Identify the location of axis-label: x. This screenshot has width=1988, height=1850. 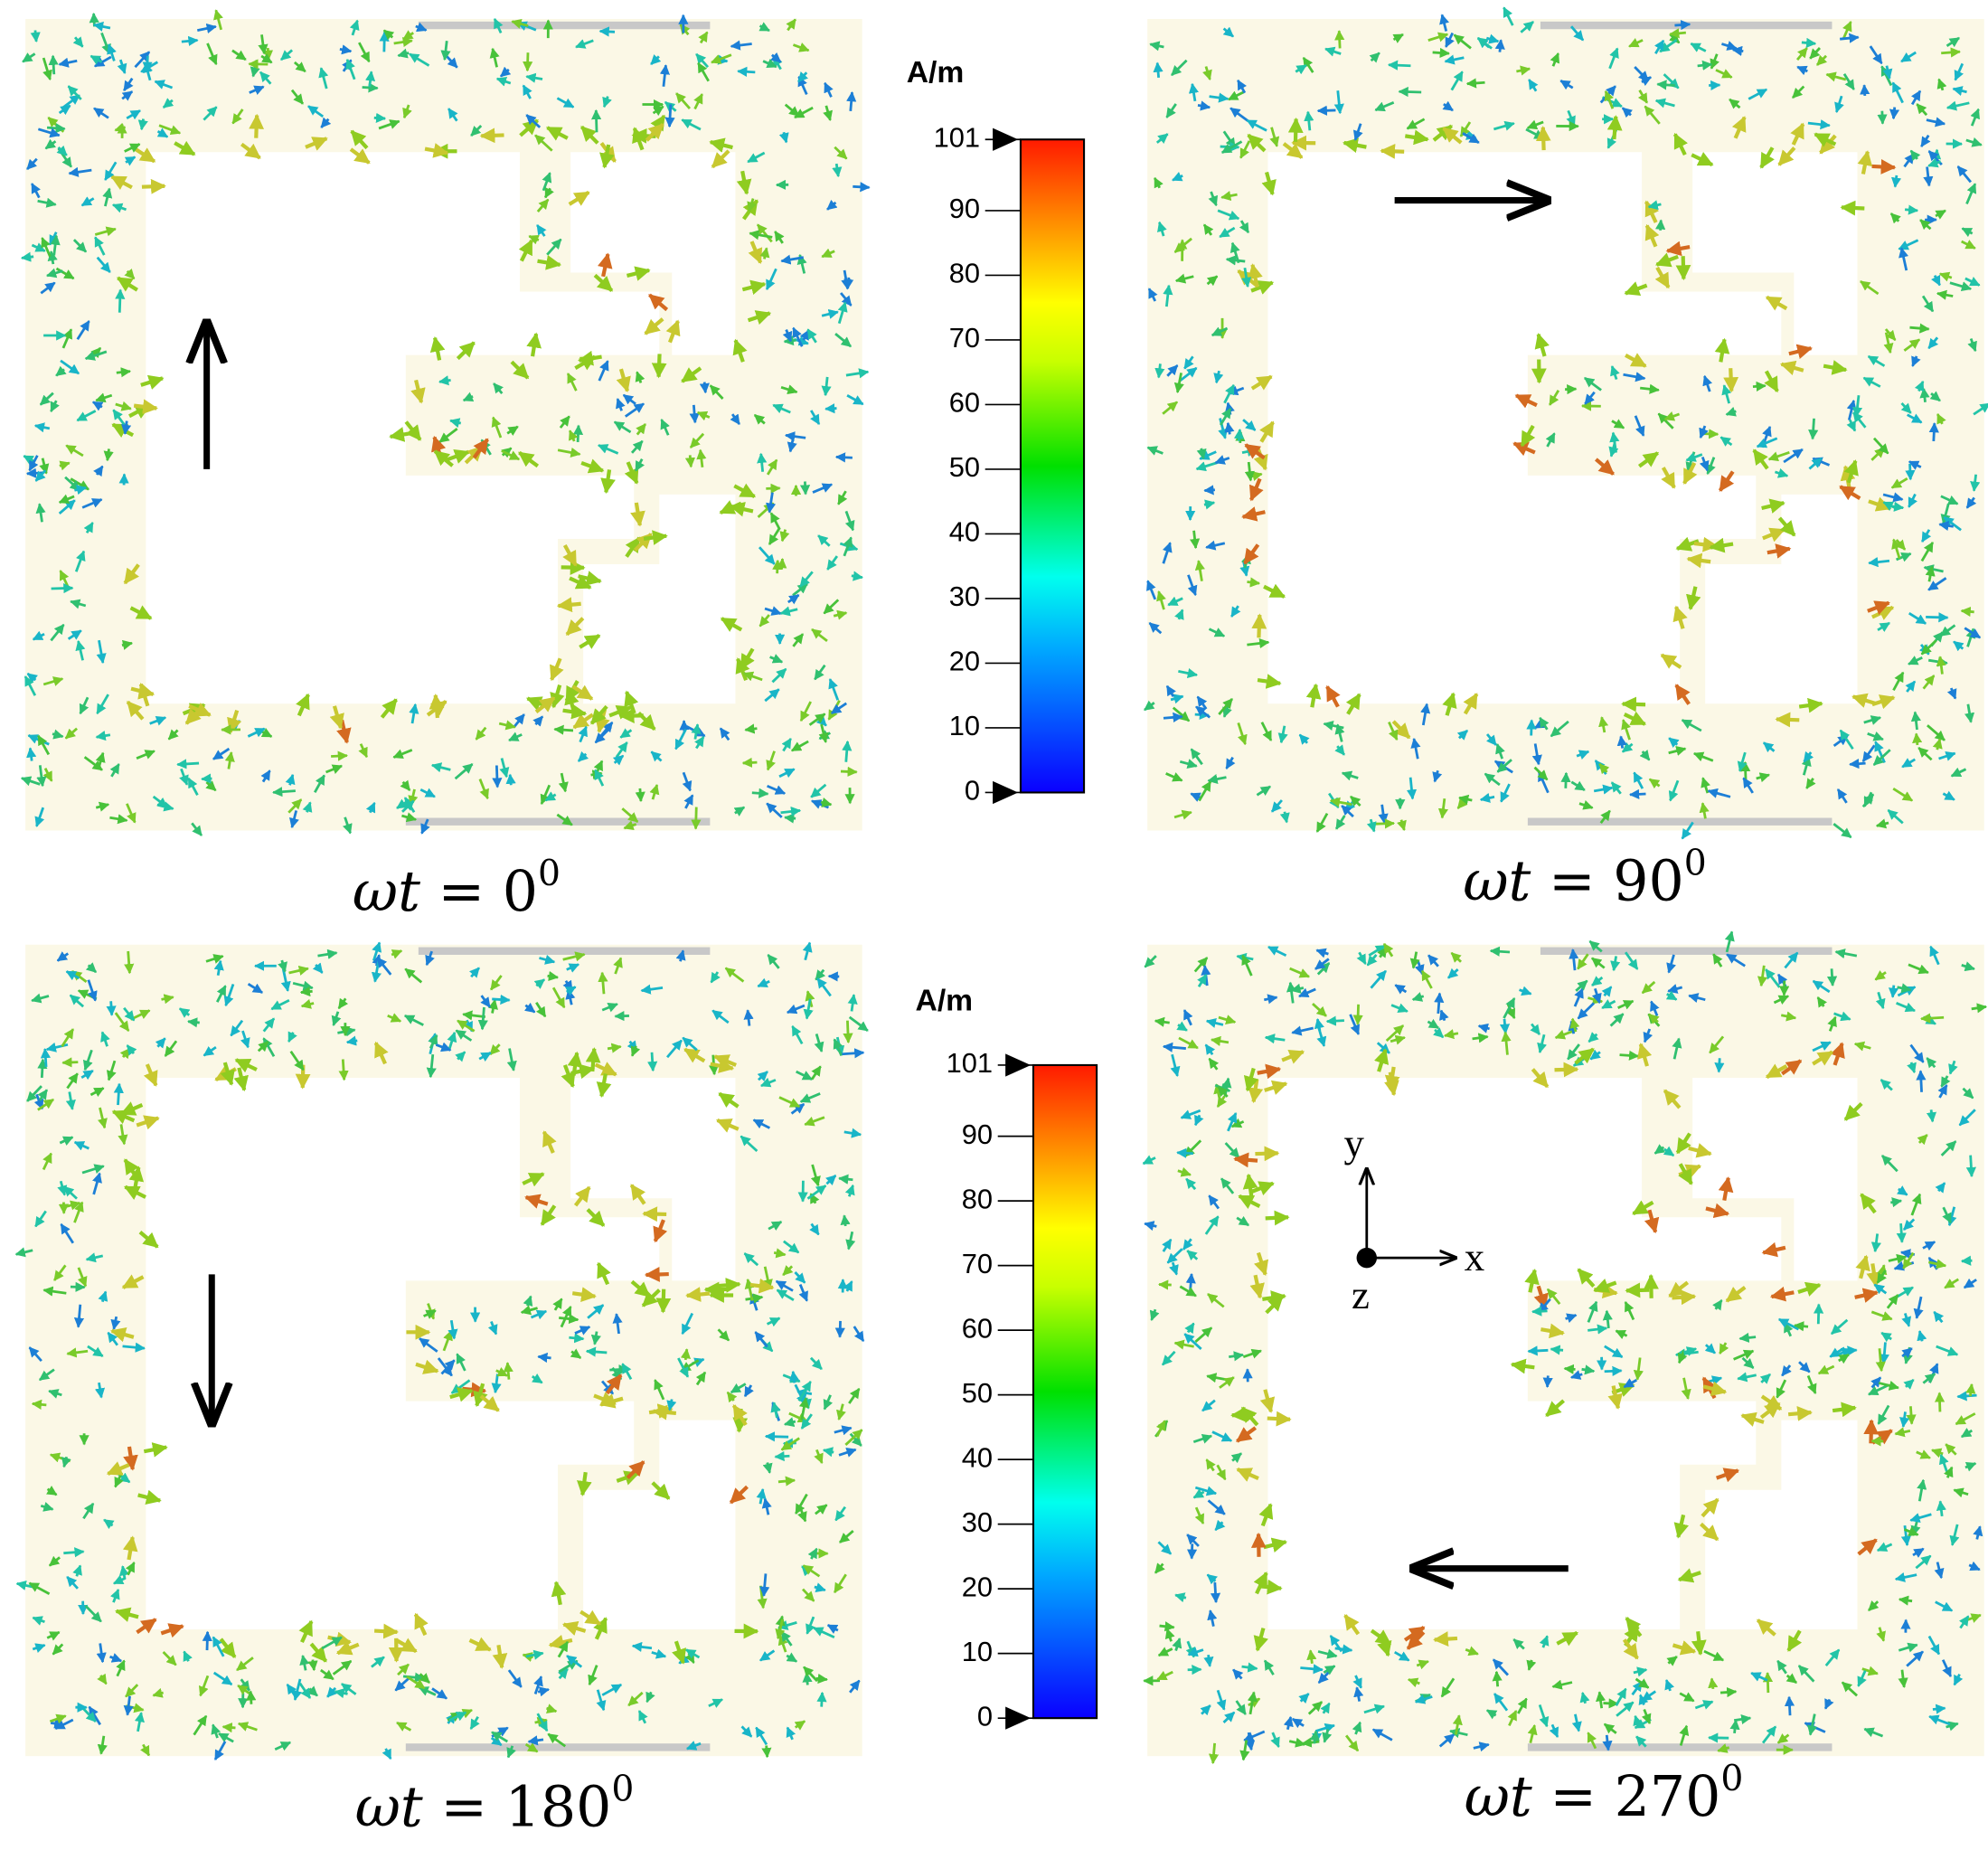
(1474, 1256).